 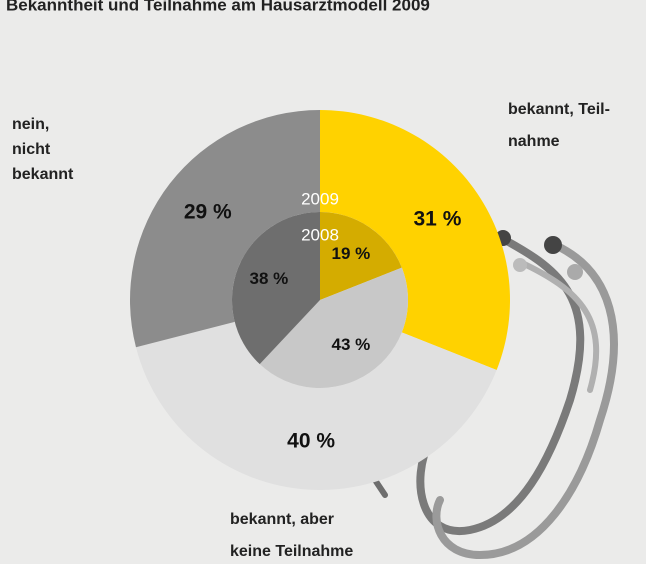 What do you see at coordinates (311, 440) in the screenshot?
I see `value-label: 40 %` at bounding box center [311, 440].